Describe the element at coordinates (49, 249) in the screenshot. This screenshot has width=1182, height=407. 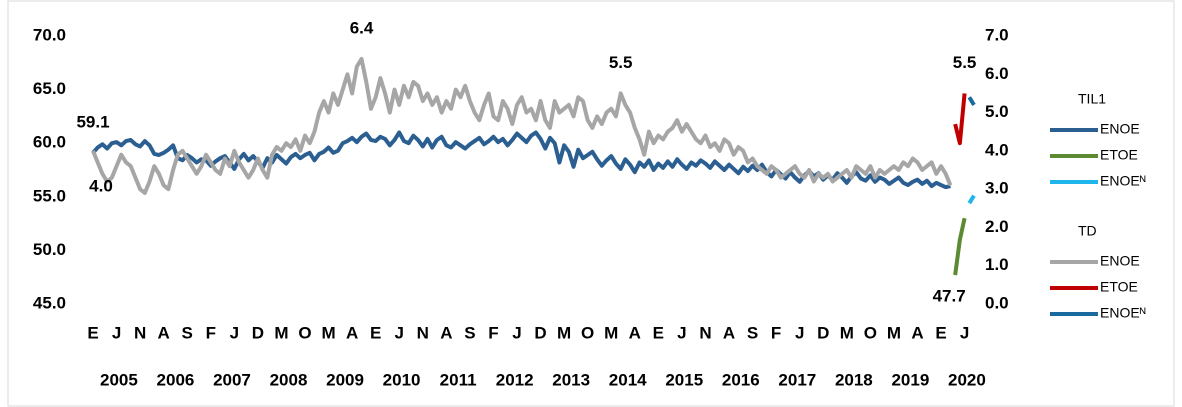
I see `y-tick-label: 50.0` at that location.